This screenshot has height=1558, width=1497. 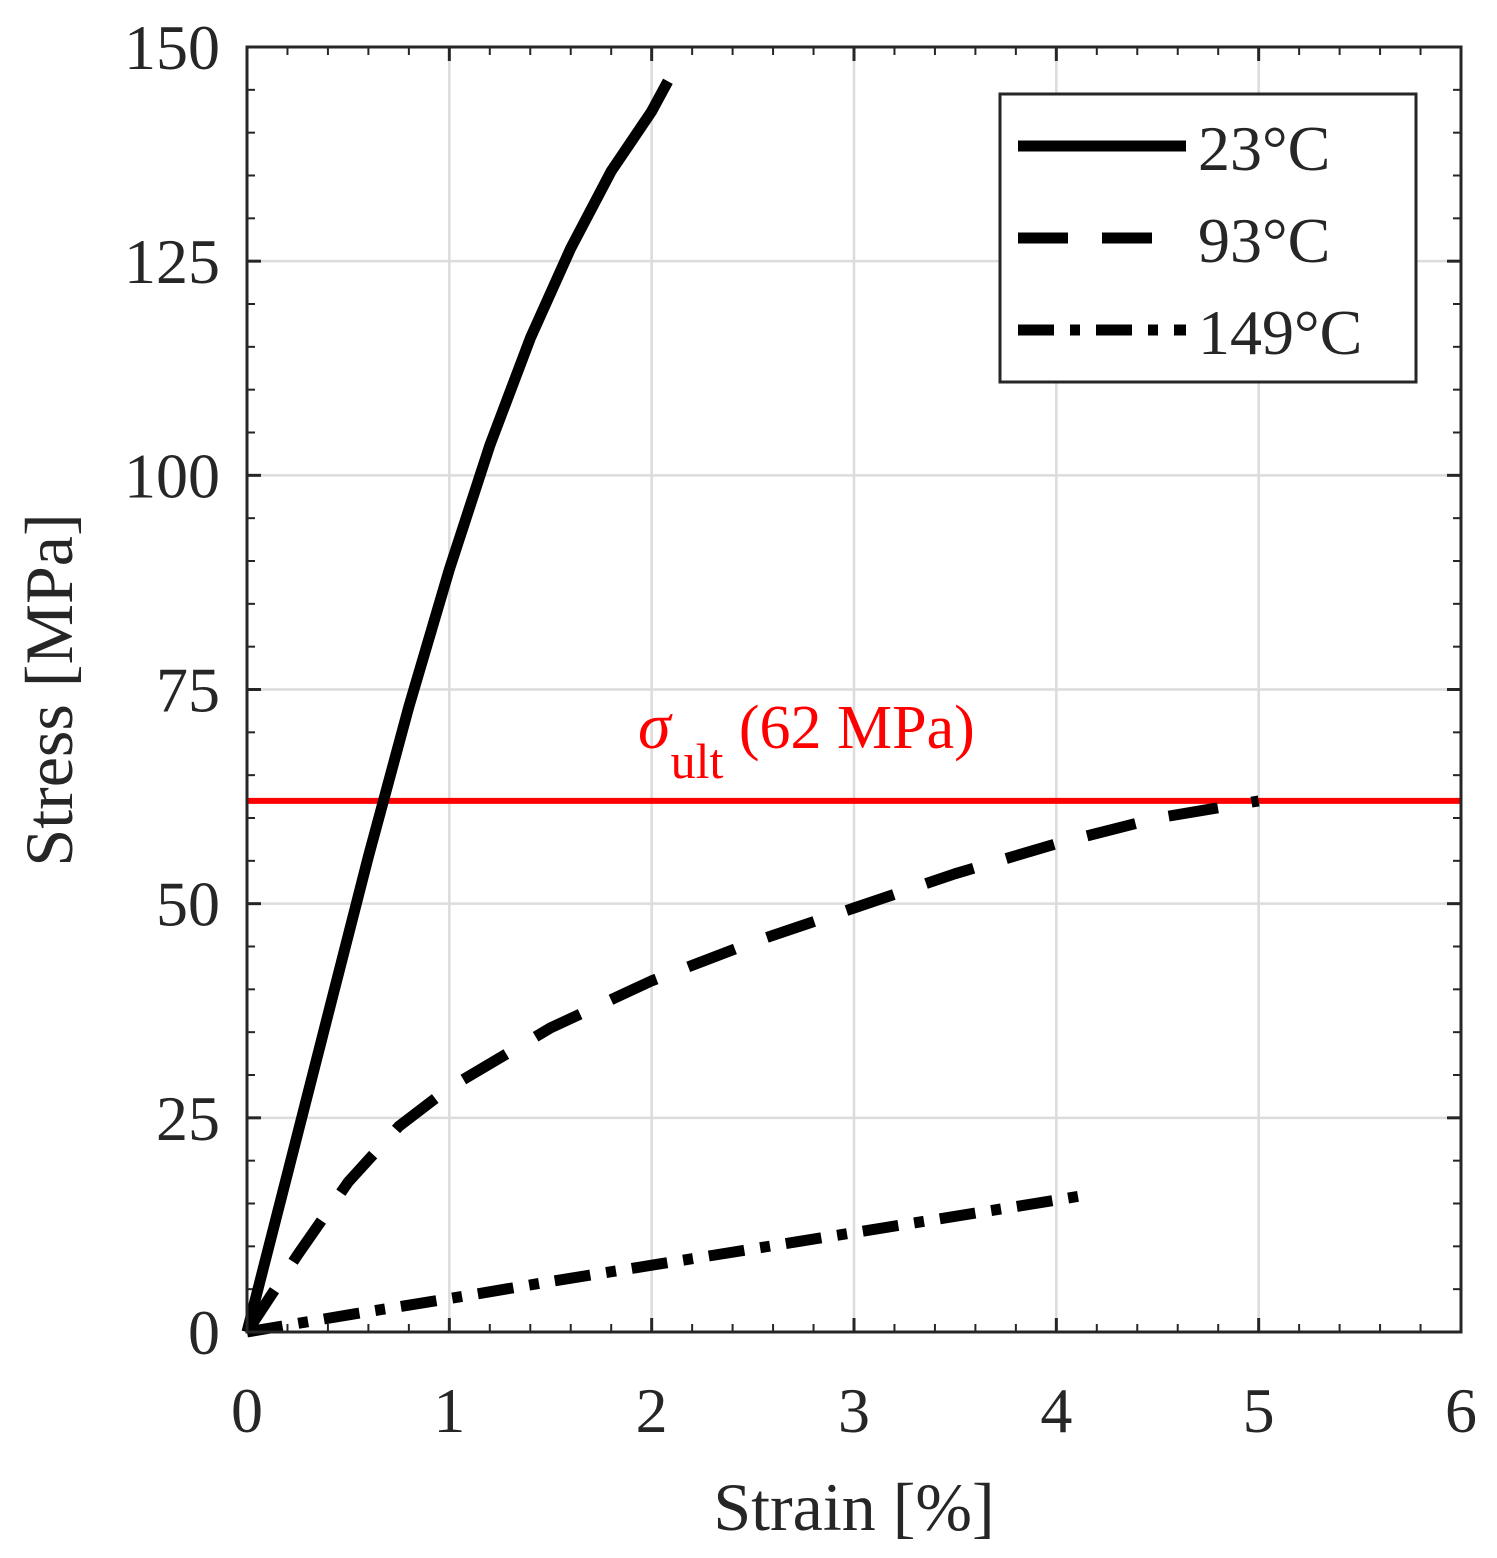 I want to click on x-tick-label: 1, so click(x=449, y=1410).